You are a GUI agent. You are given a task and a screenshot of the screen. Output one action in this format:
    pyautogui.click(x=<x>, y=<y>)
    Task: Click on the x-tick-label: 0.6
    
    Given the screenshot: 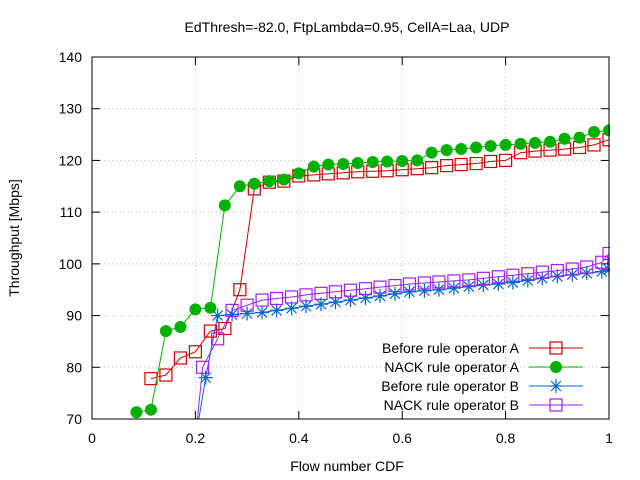 What is the action you would take?
    pyautogui.click(x=402, y=438)
    